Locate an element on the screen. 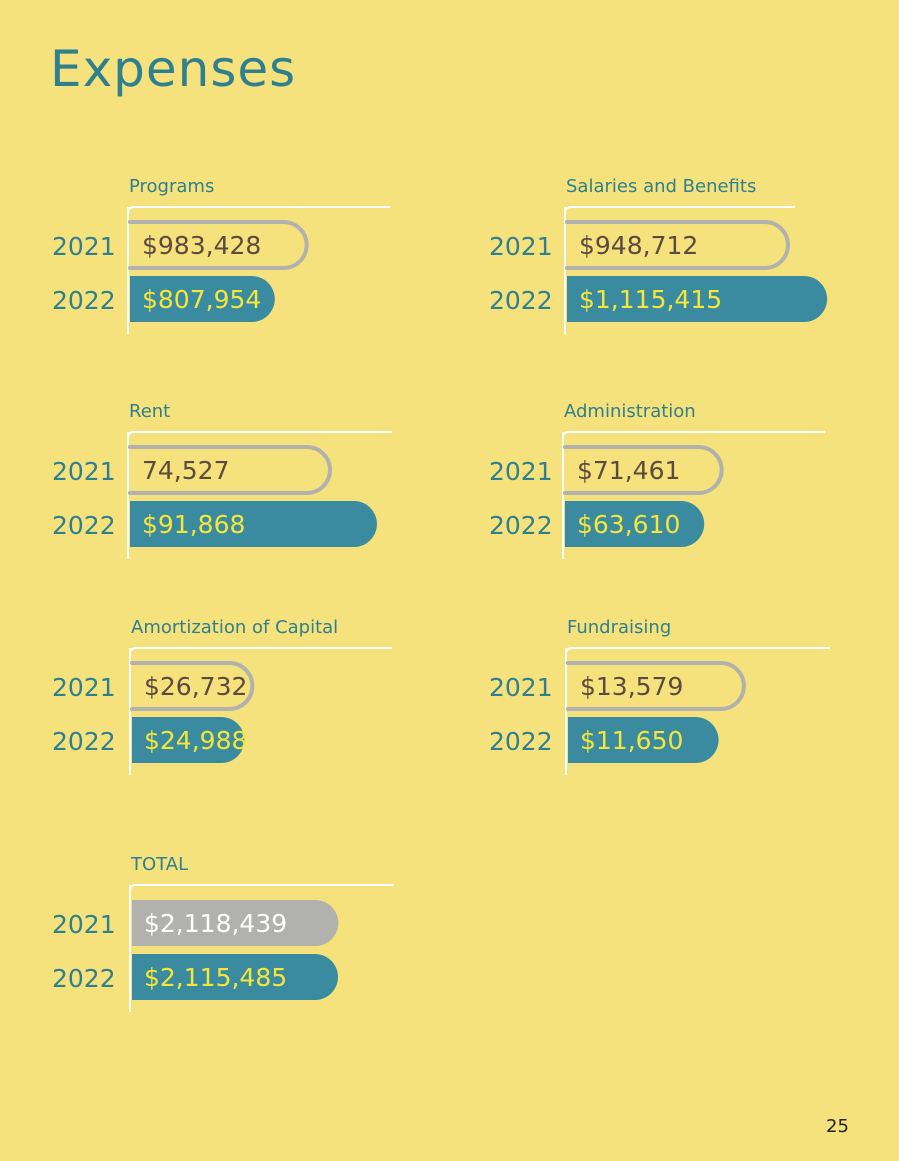 This screenshot has width=899, height=1161. administration-top-line is located at coordinates (693, 435).